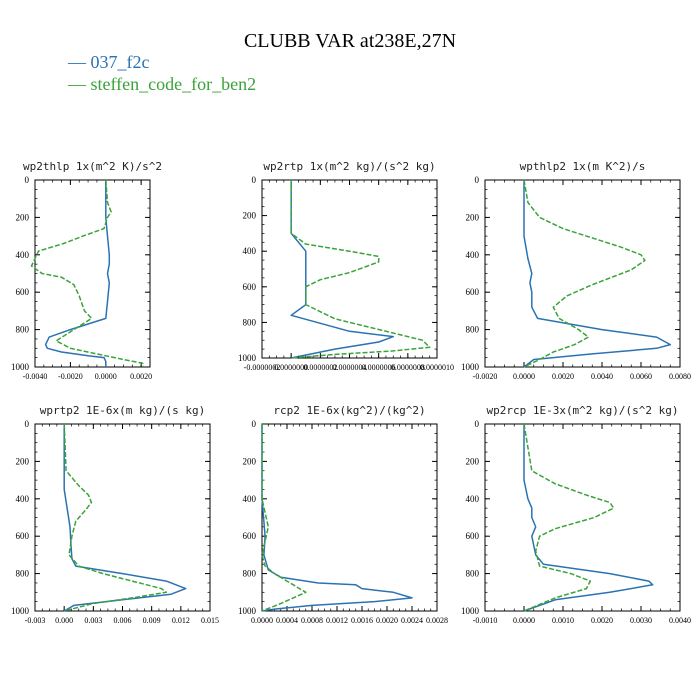 This screenshot has height=700, width=700. What do you see at coordinates (123, 620) in the screenshot?
I see `x-tick-label: 0.006` at bounding box center [123, 620].